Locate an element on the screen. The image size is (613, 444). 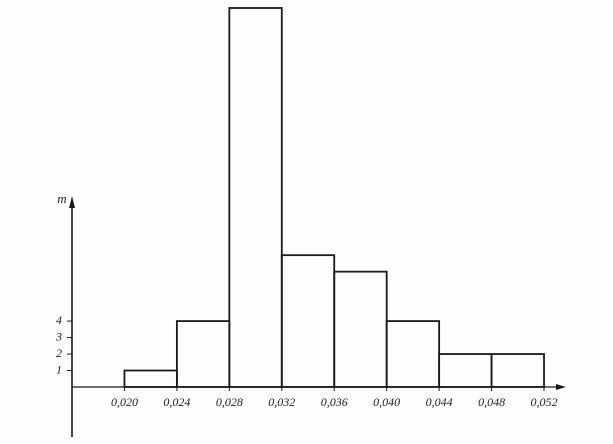
x-tick-label: 0,052 is located at coordinates (544, 402).